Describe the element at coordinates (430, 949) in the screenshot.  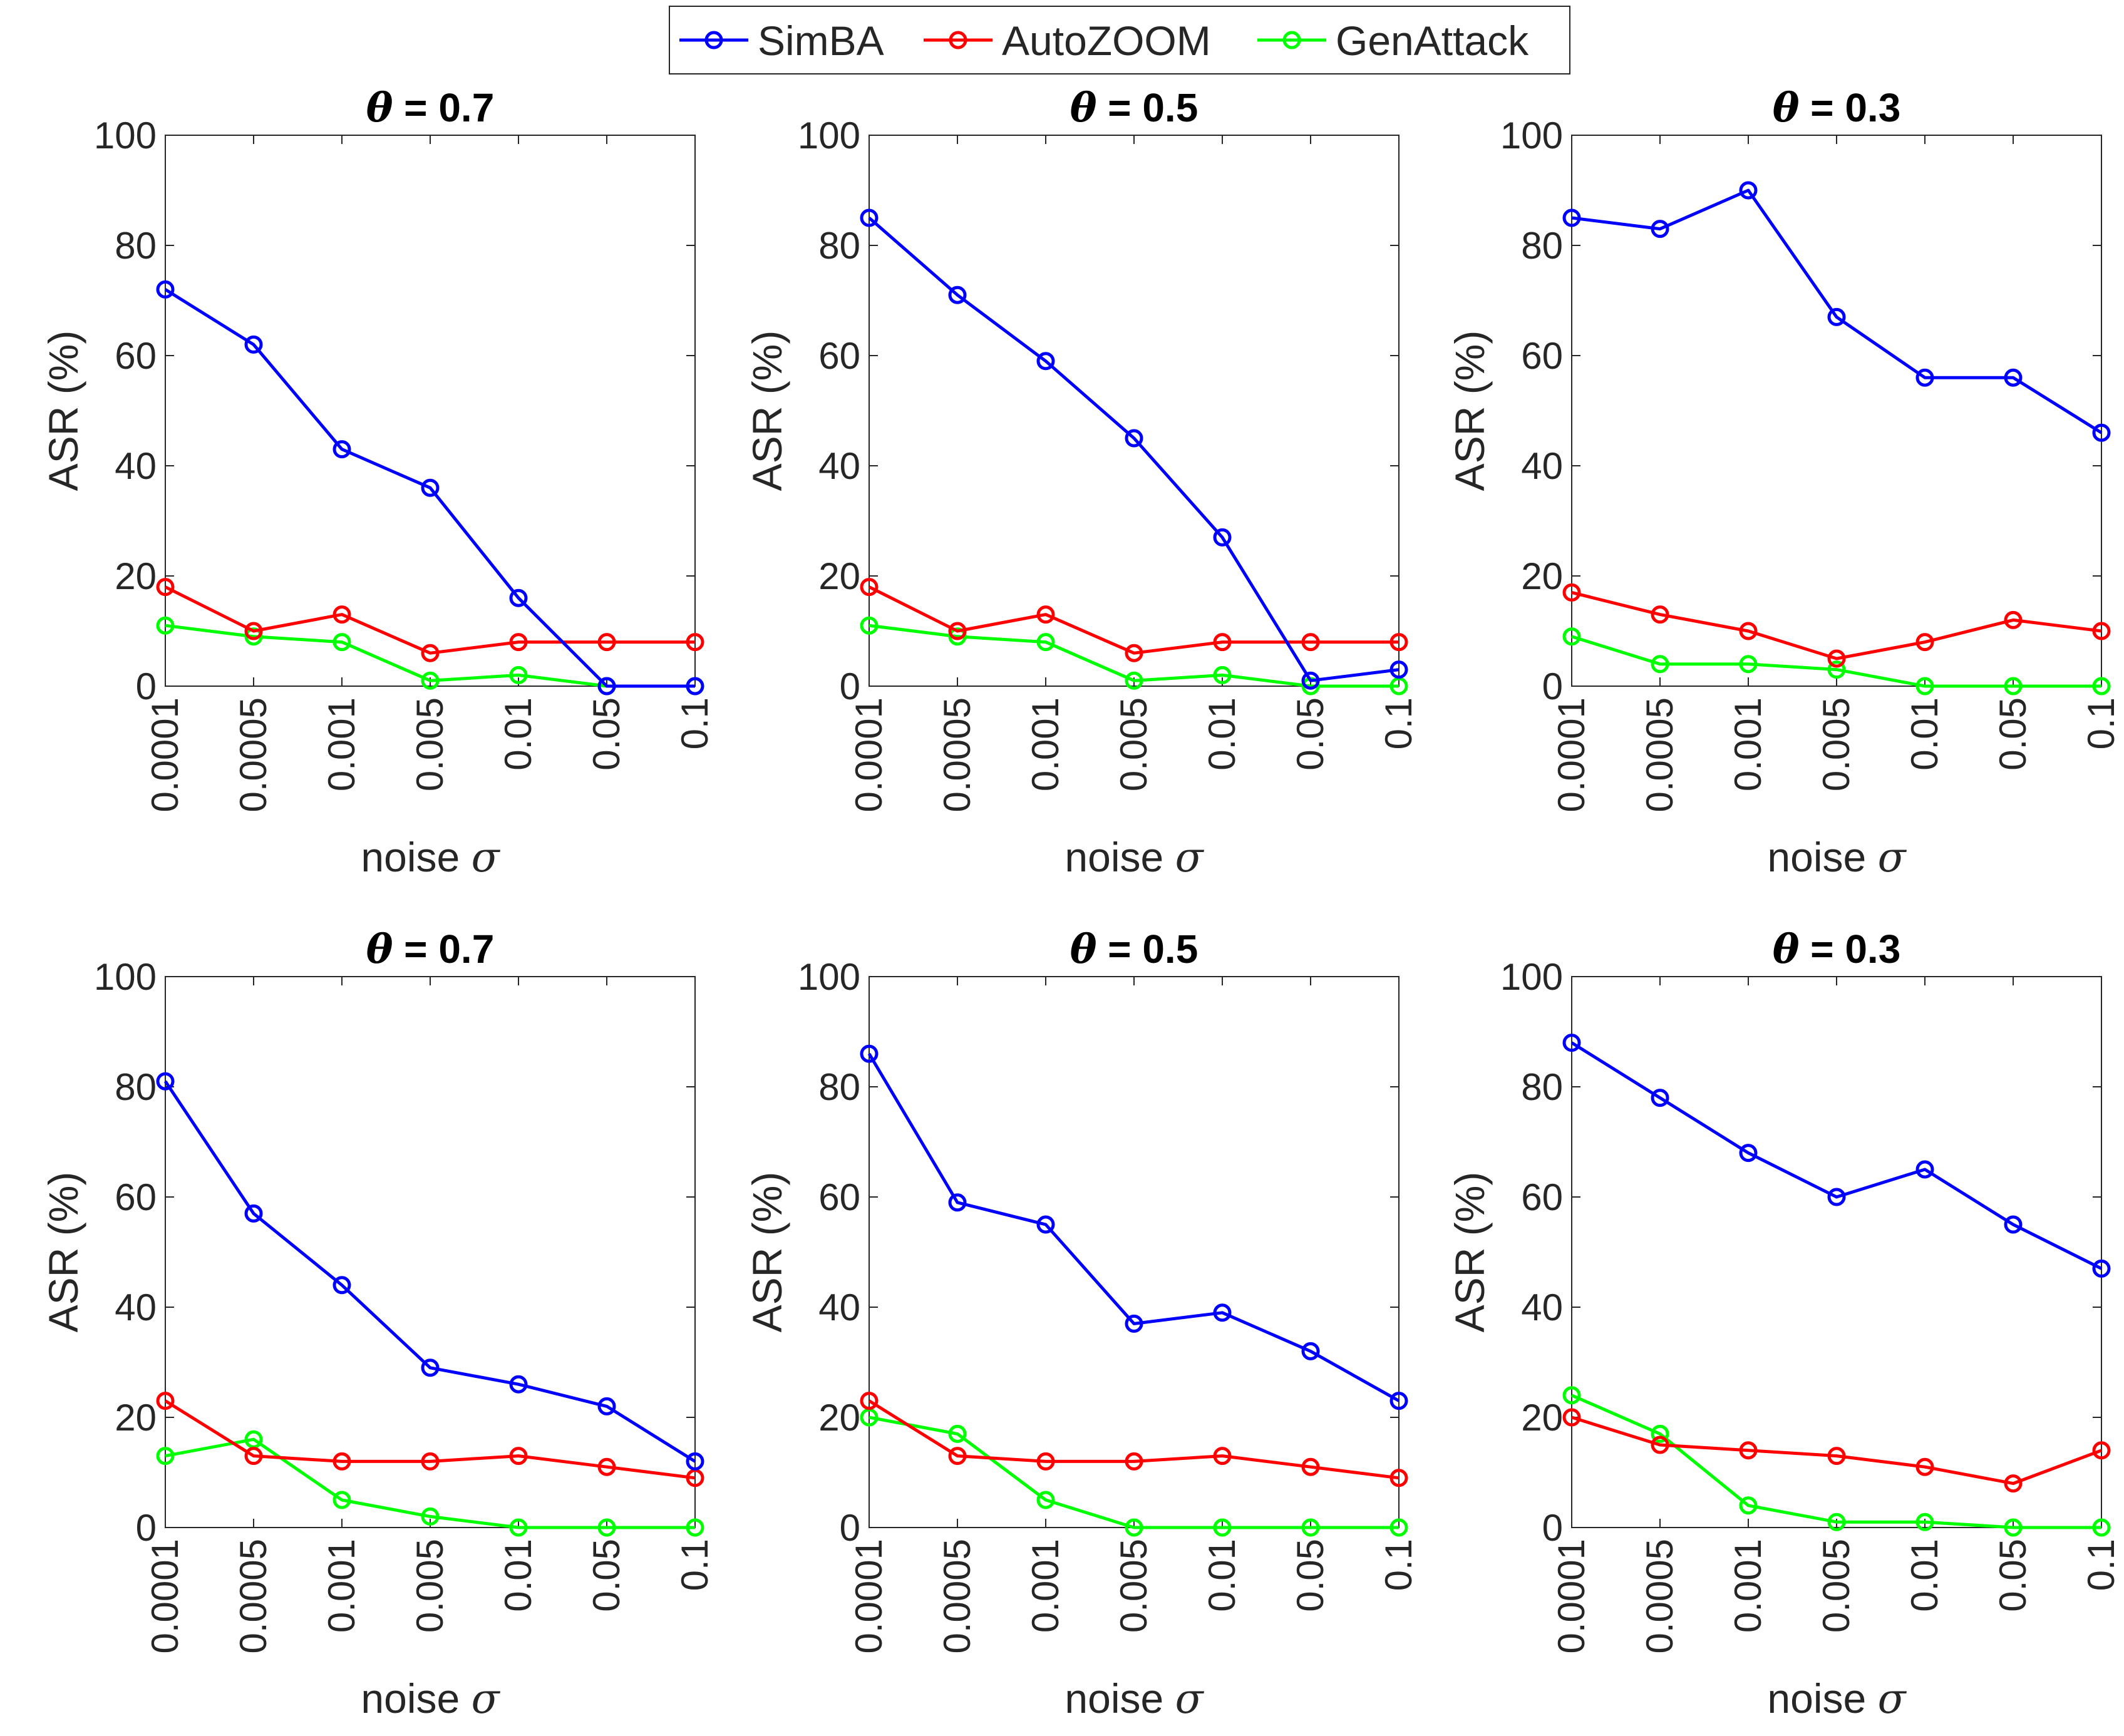
I see `subplot-title: θ = 0.7` at that location.